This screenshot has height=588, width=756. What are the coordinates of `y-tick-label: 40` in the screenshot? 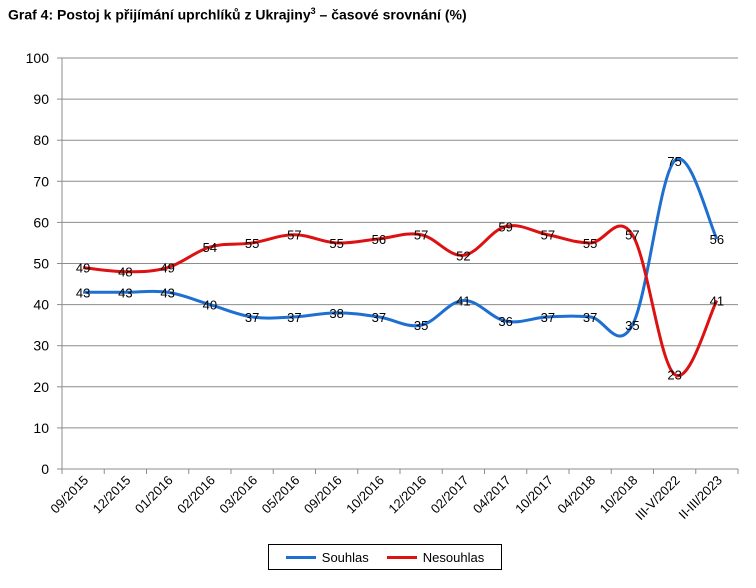 It's located at (41, 305).